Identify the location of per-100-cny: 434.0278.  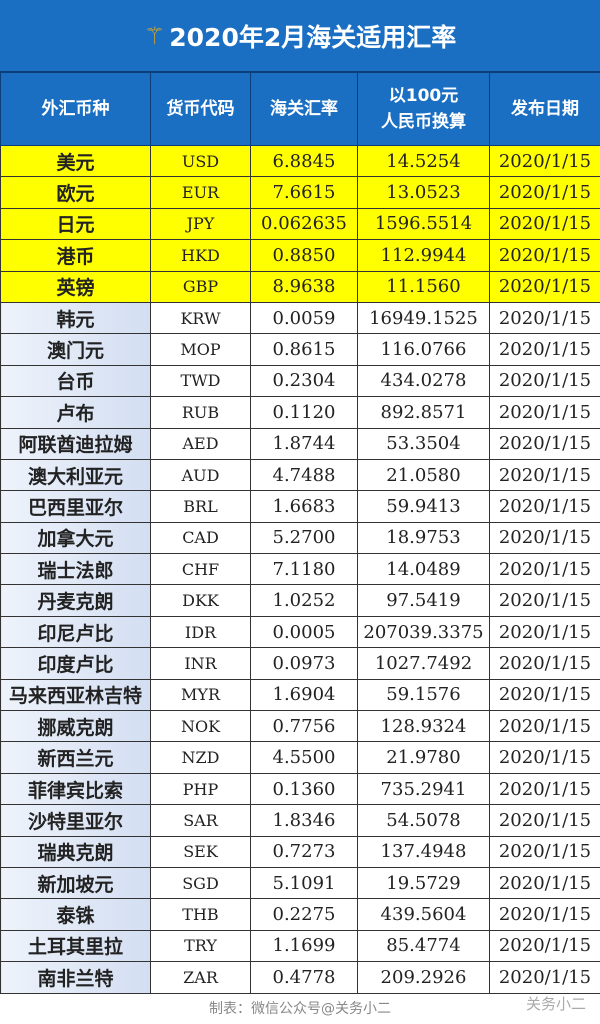
(423, 381).